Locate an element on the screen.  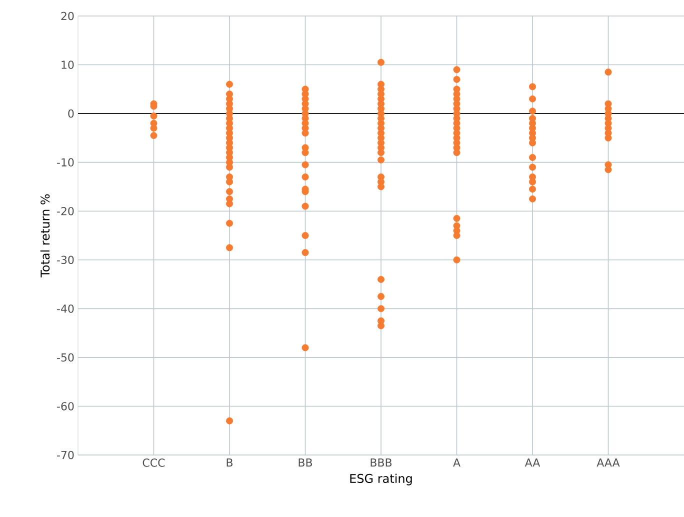
x-axis-title: ESG rating is located at coordinates (381, 480).